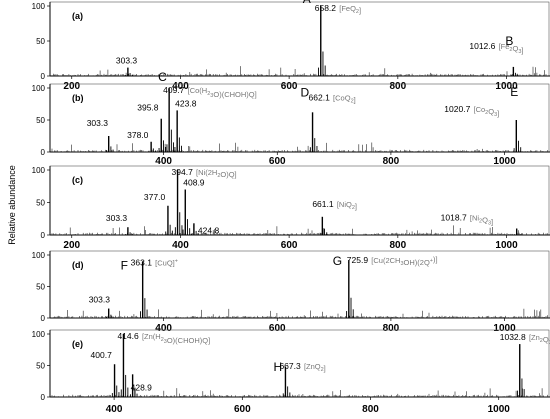 The height and width of the screenshot is (419, 550). Describe the element at coordinates (457, 109) in the screenshot. I see `peak-mz-label: 1020.7` at that location.